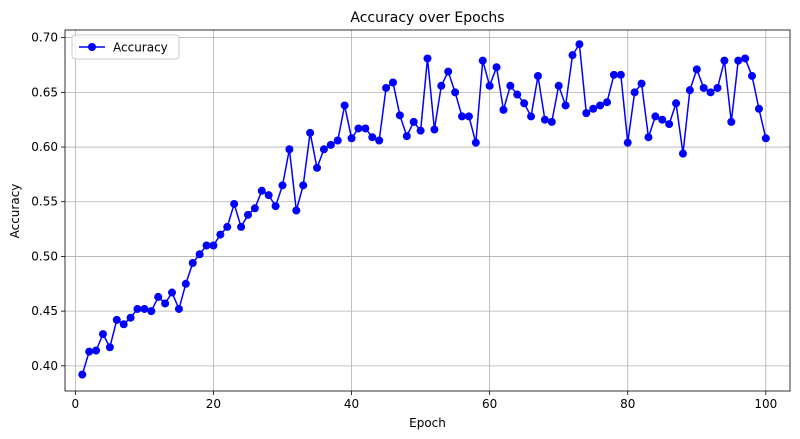 This screenshot has height=439, width=800. Describe the element at coordinates (213, 404) in the screenshot. I see `x-tick-label: 20` at that location.